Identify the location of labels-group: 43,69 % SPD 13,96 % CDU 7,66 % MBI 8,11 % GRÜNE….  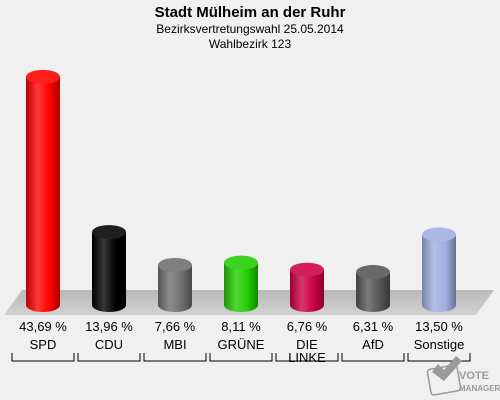
(241, 342).